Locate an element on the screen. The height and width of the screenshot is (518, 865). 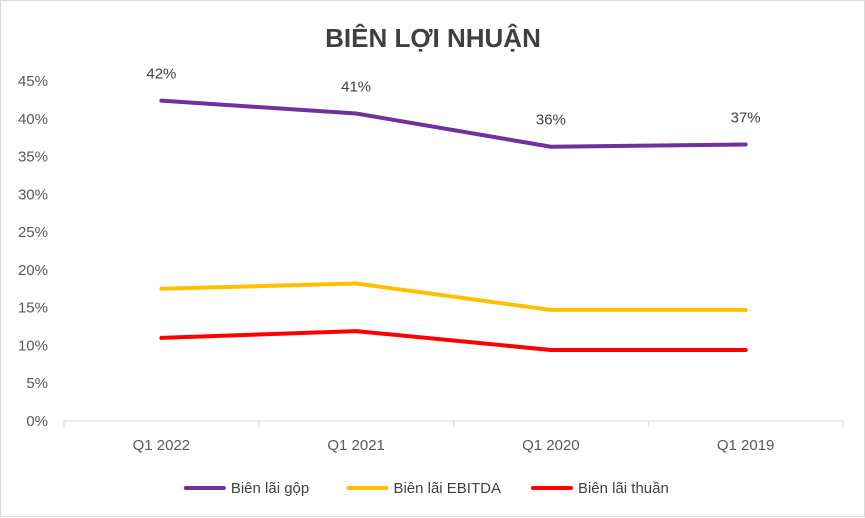
data-labels: 42% 41% 36% 37% is located at coordinates (453, 97).